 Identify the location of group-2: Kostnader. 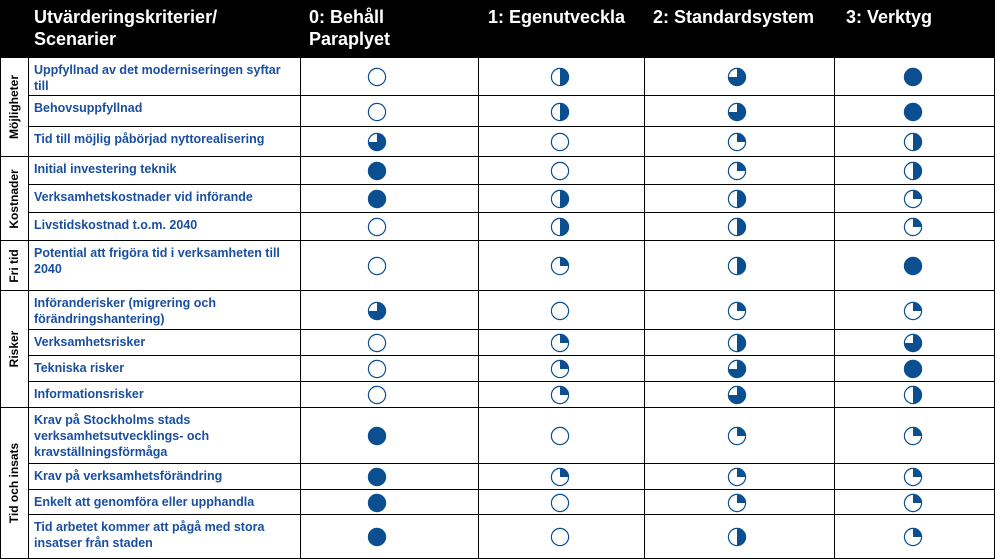
(14, 199).